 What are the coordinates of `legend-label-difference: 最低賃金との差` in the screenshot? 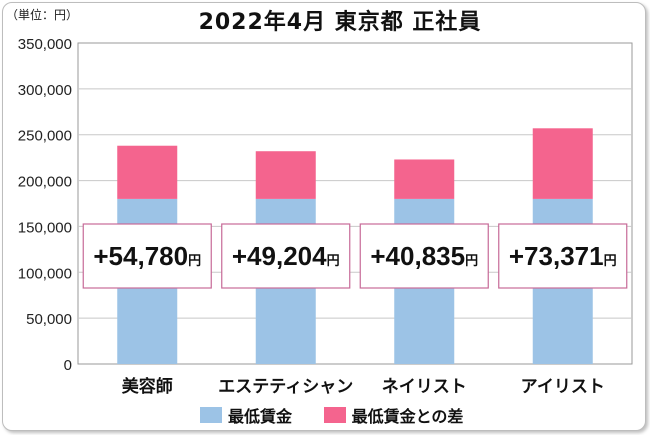 It's located at (407, 416).